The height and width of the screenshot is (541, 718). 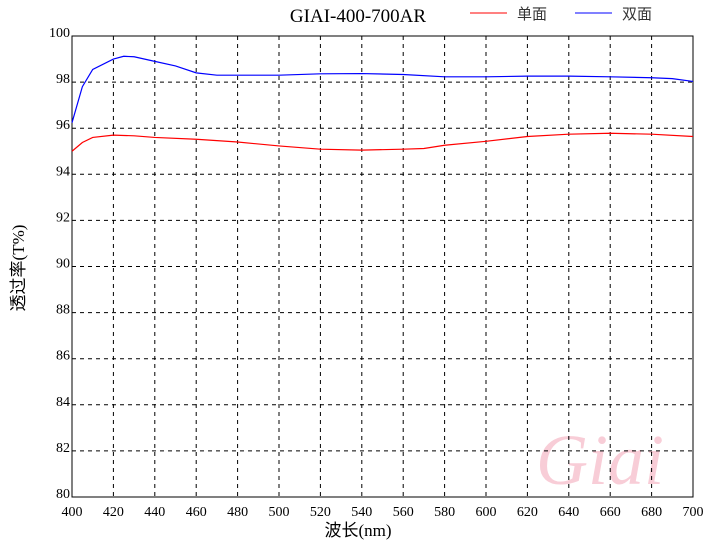 What do you see at coordinates (18, 268) in the screenshot?
I see `y-axis-label: 透过率(T%)` at bounding box center [18, 268].